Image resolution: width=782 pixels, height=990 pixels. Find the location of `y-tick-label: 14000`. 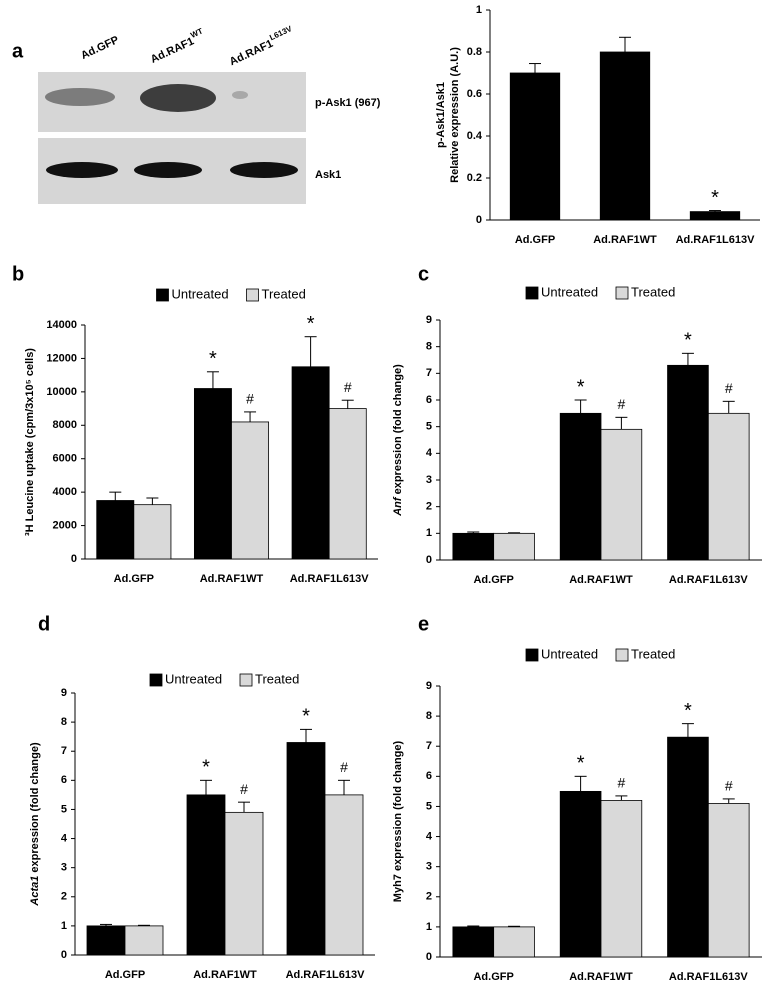

y-tick-label: 14000 is located at coordinates (61, 325).